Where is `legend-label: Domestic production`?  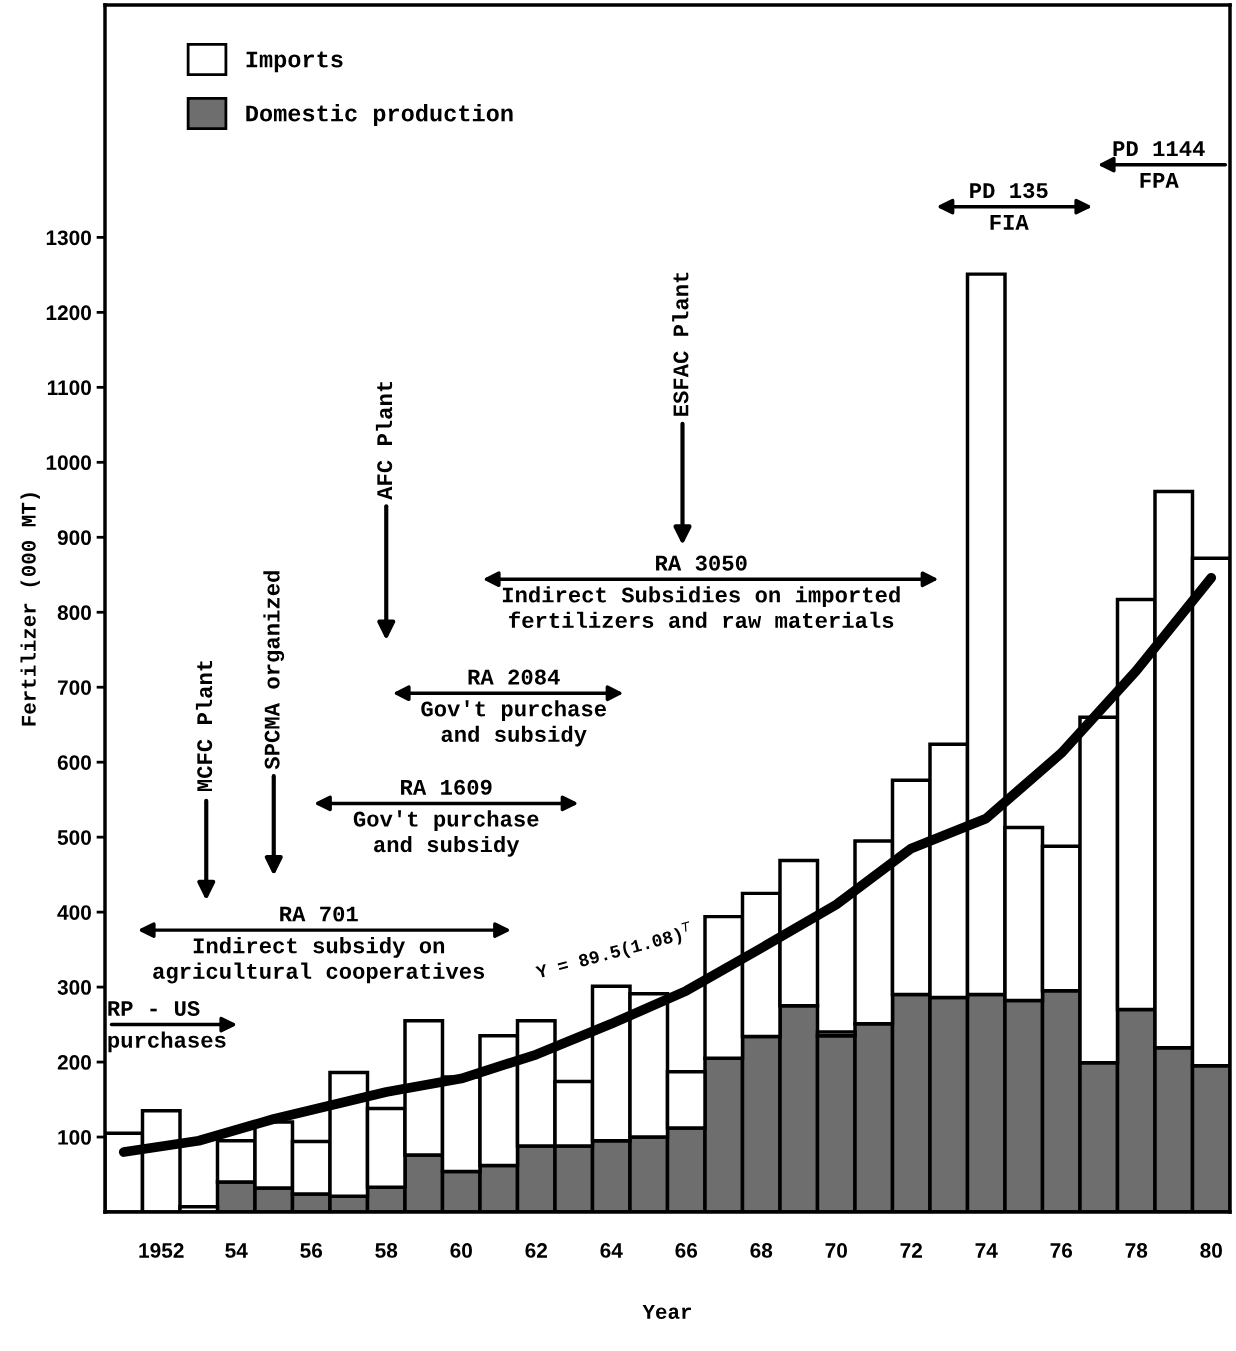 legend-label: Domestic production is located at coordinates (379, 115).